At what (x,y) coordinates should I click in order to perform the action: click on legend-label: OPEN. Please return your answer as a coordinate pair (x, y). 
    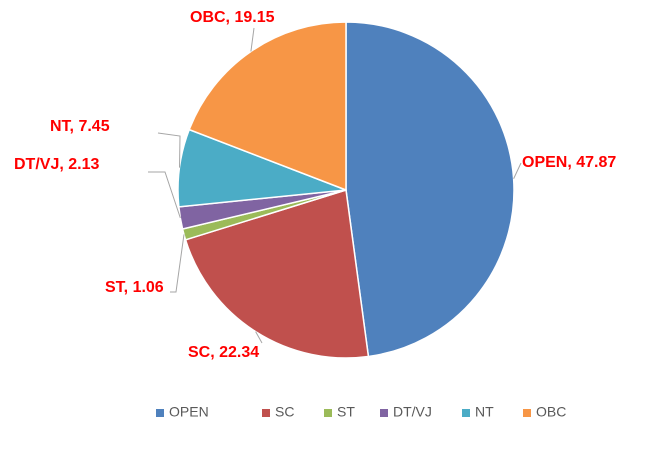
    Looking at the image, I should click on (189, 412).